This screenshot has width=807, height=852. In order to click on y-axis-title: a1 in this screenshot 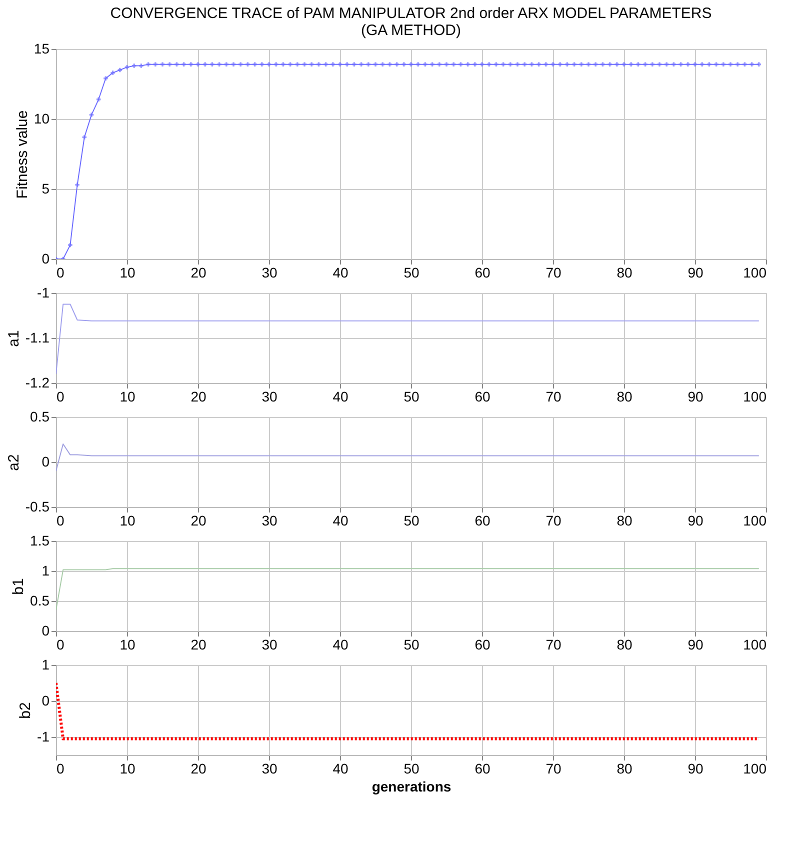, I will do `click(13, 338)`.